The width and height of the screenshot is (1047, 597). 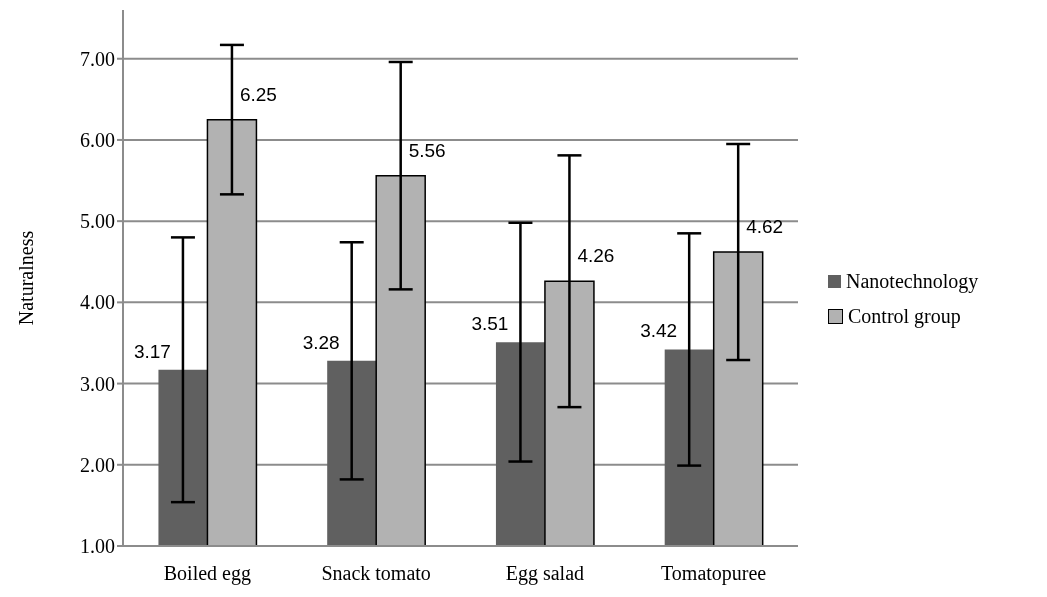 I want to click on y-tick-label: 4.00, so click(x=97, y=302).